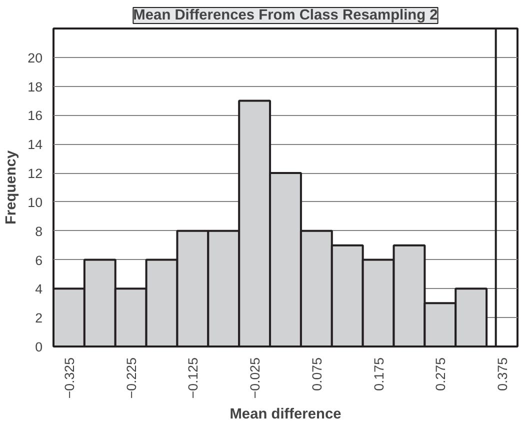 This screenshot has height=427, width=531. Describe the element at coordinates (35, 202) in the screenshot. I see `y-tick-label: 10` at that location.